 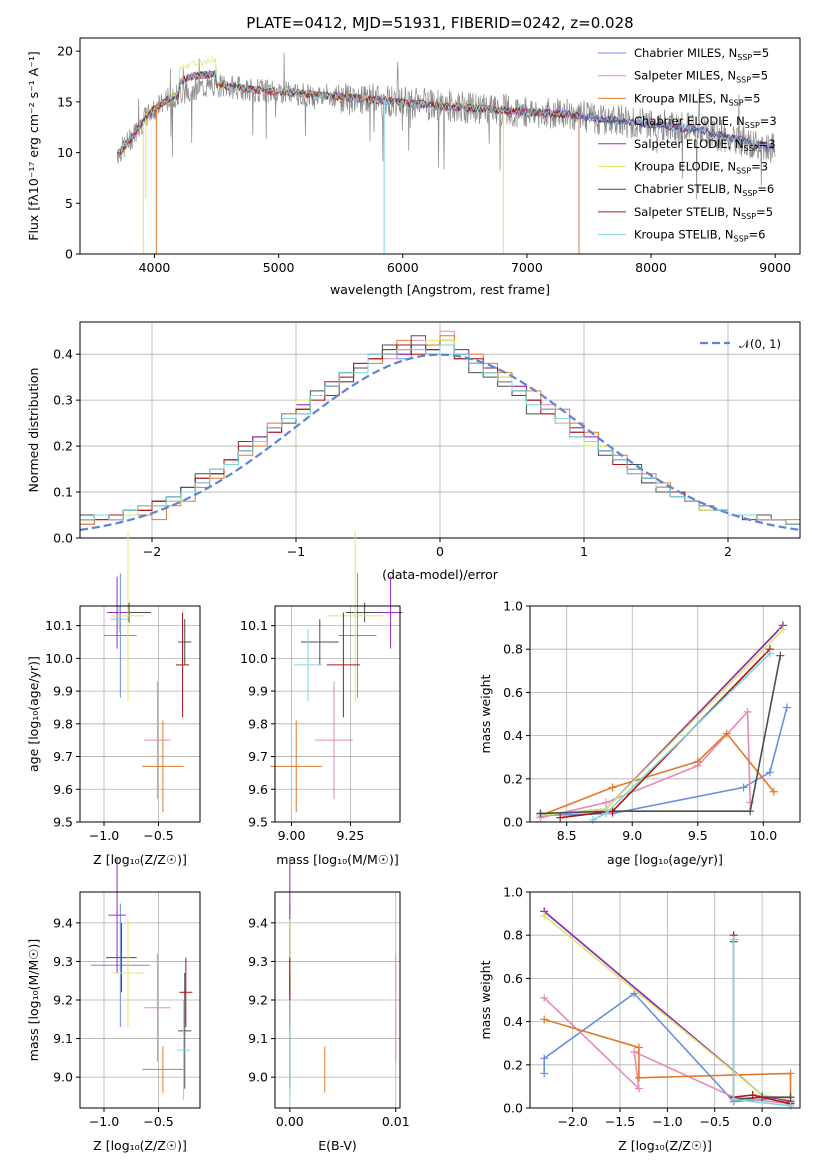 What do you see at coordinates (403, 267) in the screenshot?
I see `spectrum-xtick-label: 6000` at bounding box center [403, 267].